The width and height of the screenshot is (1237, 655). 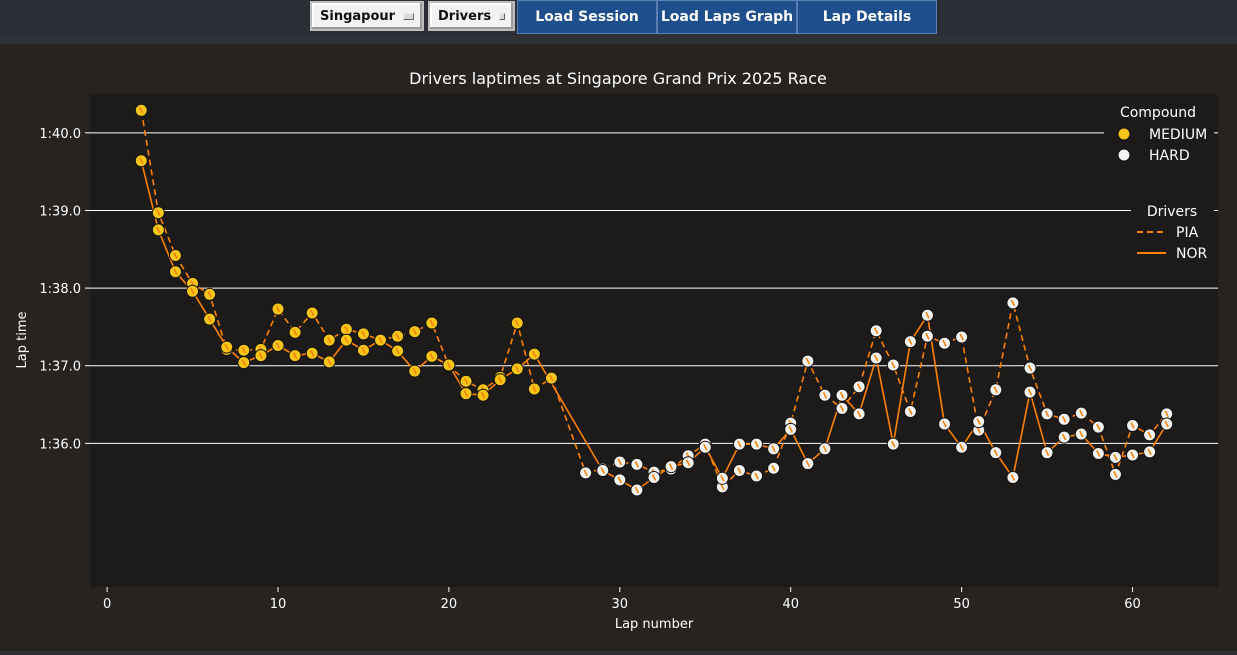 I want to click on drivers-select-label: Drivers, so click(x=465, y=16).